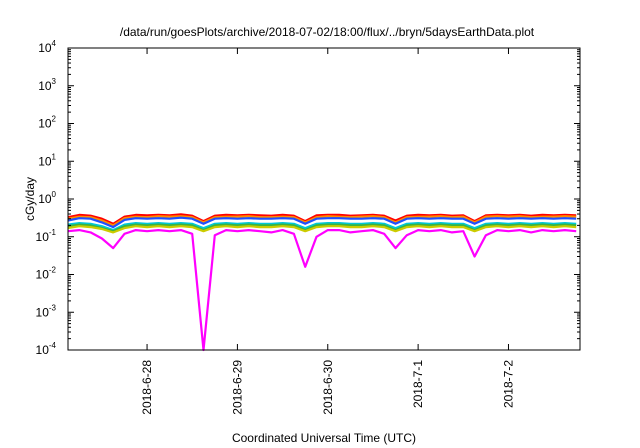 The image size is (640, 448). What do you see at coordinates (509, 384) in the screenshot?
I see `x-tick-label: 2018-7-2` at bounding box center [509, 384].